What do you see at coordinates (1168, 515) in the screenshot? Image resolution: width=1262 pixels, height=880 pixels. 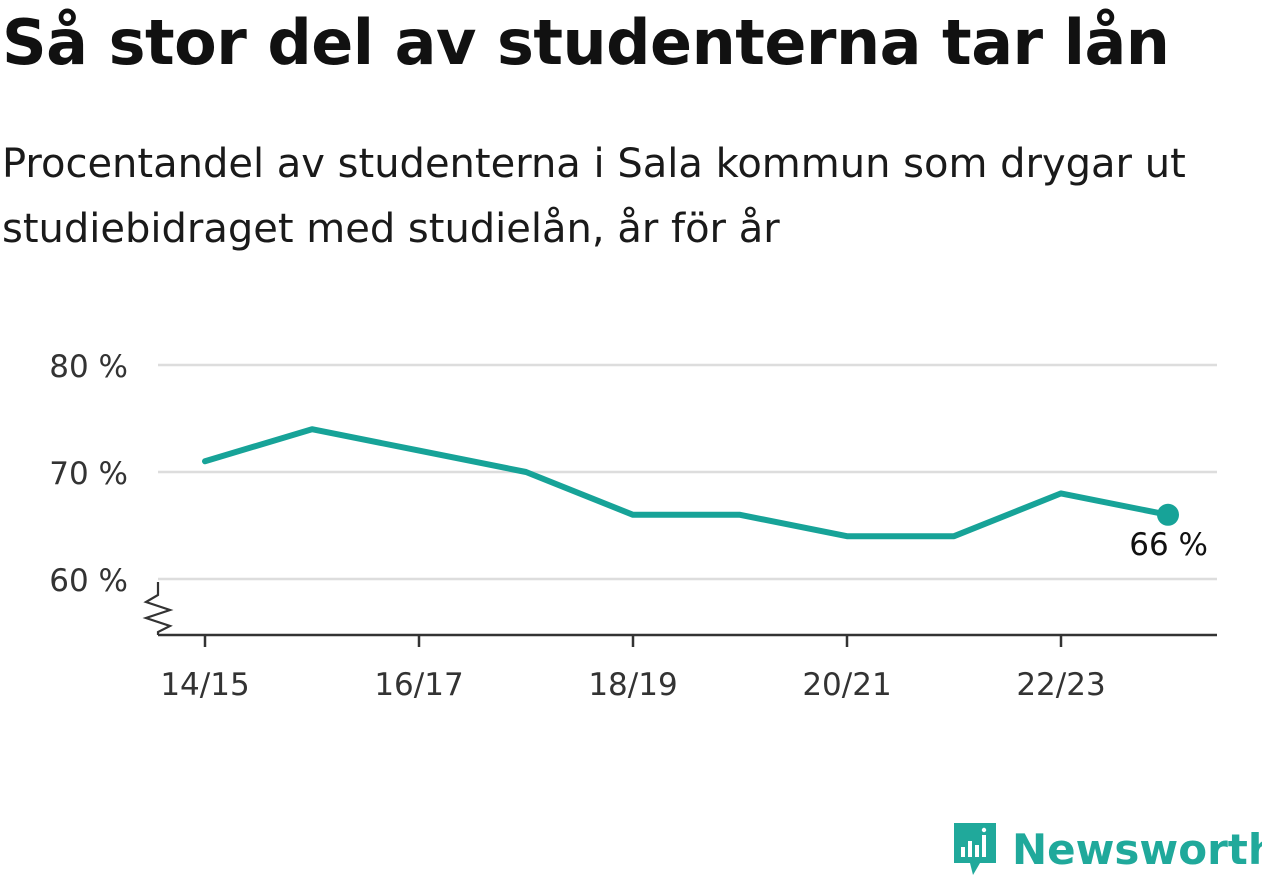 I see `end-point-marker` at bounding box center [1168, 515].